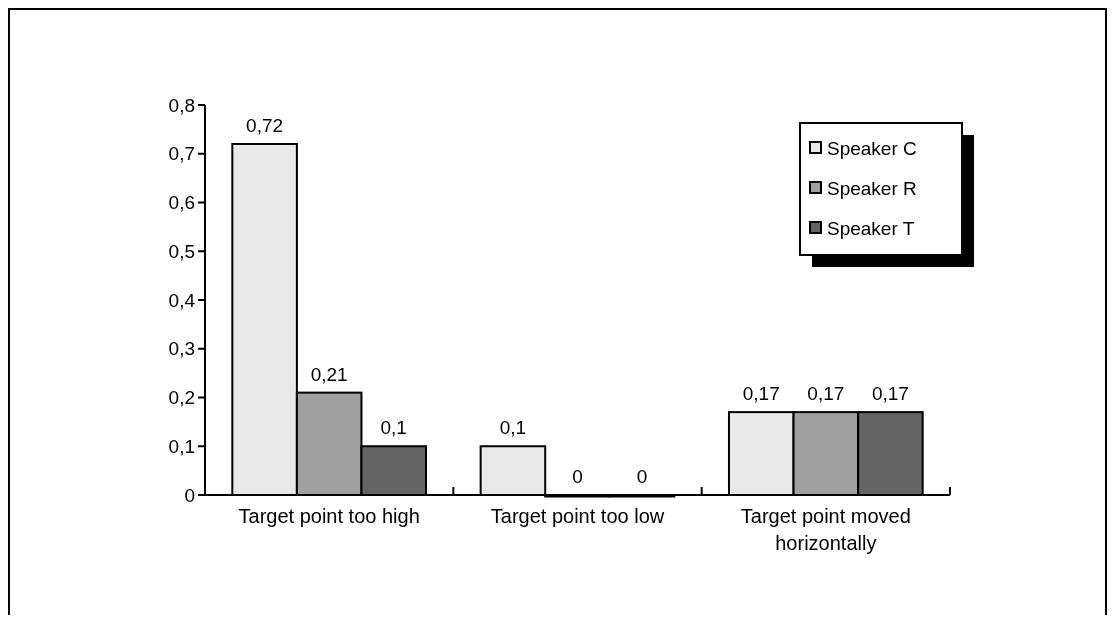  What do you see at coordinates (181, 398) in the screenshot?
I see `y-tick-label: 0,2` at bounding box center [181, 398].